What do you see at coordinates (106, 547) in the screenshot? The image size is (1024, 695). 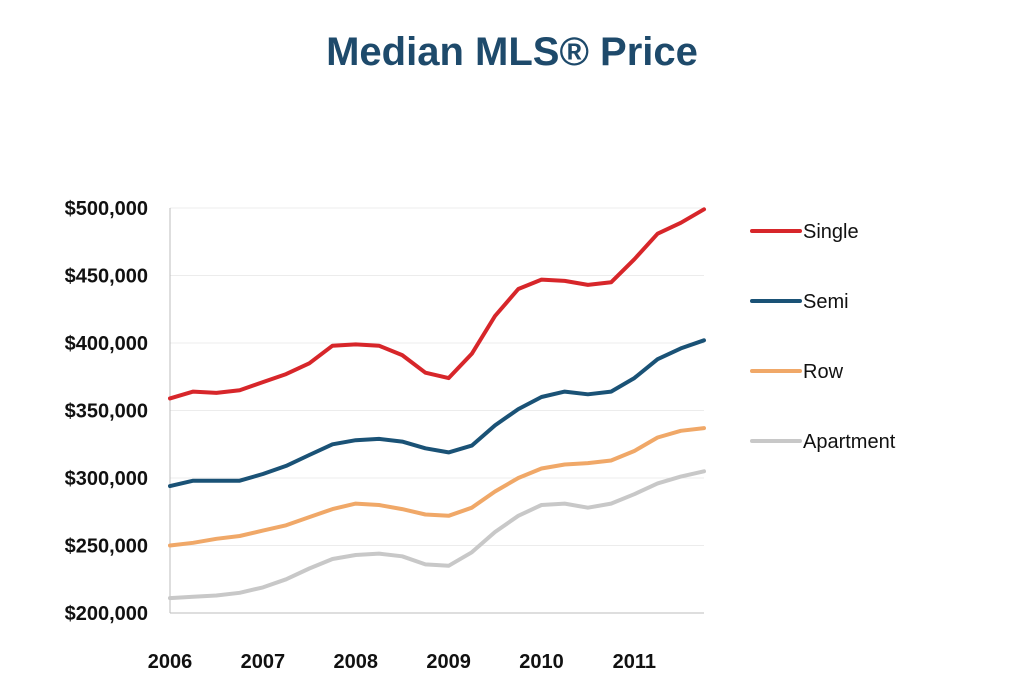 I see `y-tick-label: $250,000` at bounding box center [106, 547].